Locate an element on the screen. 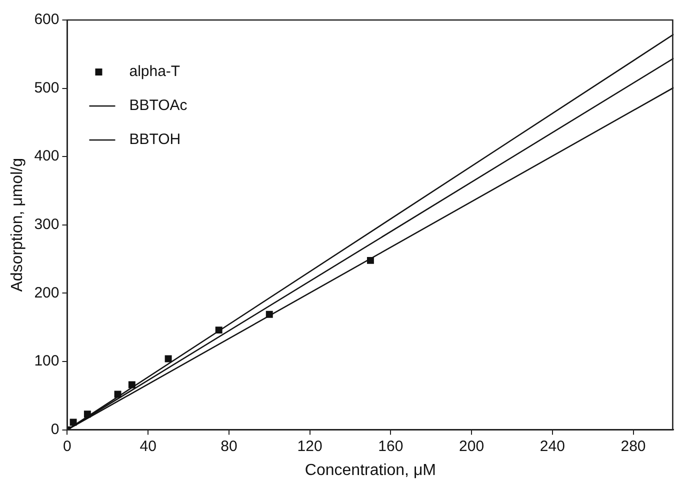  y-tick-label: 0 is located at coordinates (55, 429).